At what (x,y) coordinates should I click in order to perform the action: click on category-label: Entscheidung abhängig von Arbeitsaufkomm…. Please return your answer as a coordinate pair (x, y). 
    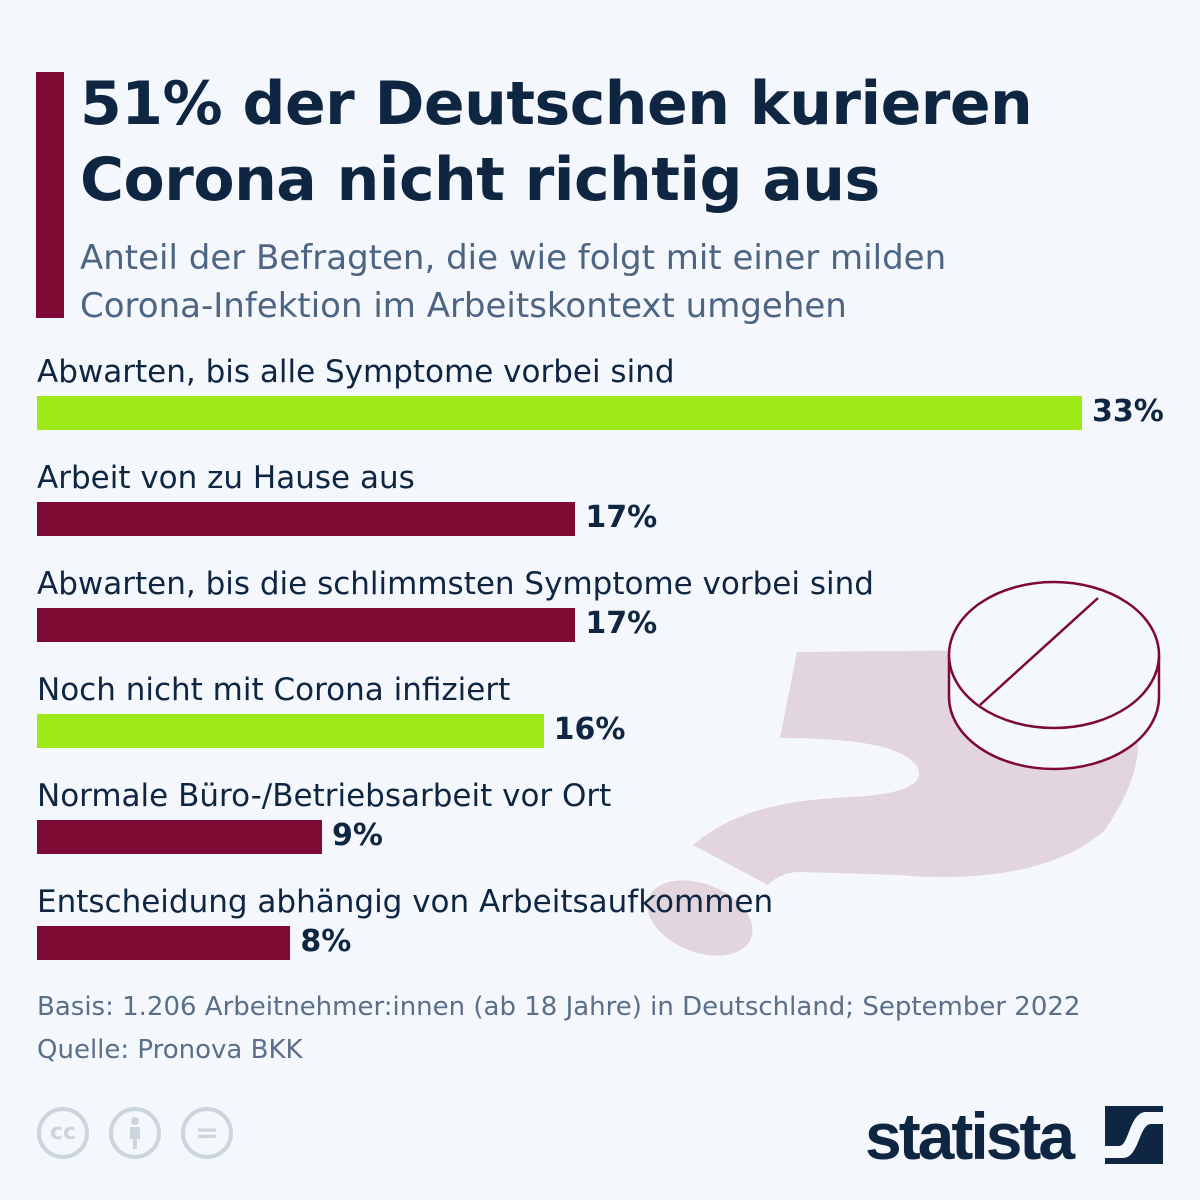
    Looking at the image, I should click on (405, 902).